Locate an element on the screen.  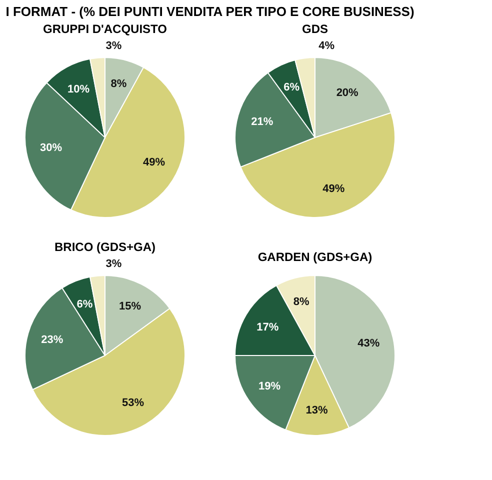
data-label: 23% is located at coordinates (52, 340).